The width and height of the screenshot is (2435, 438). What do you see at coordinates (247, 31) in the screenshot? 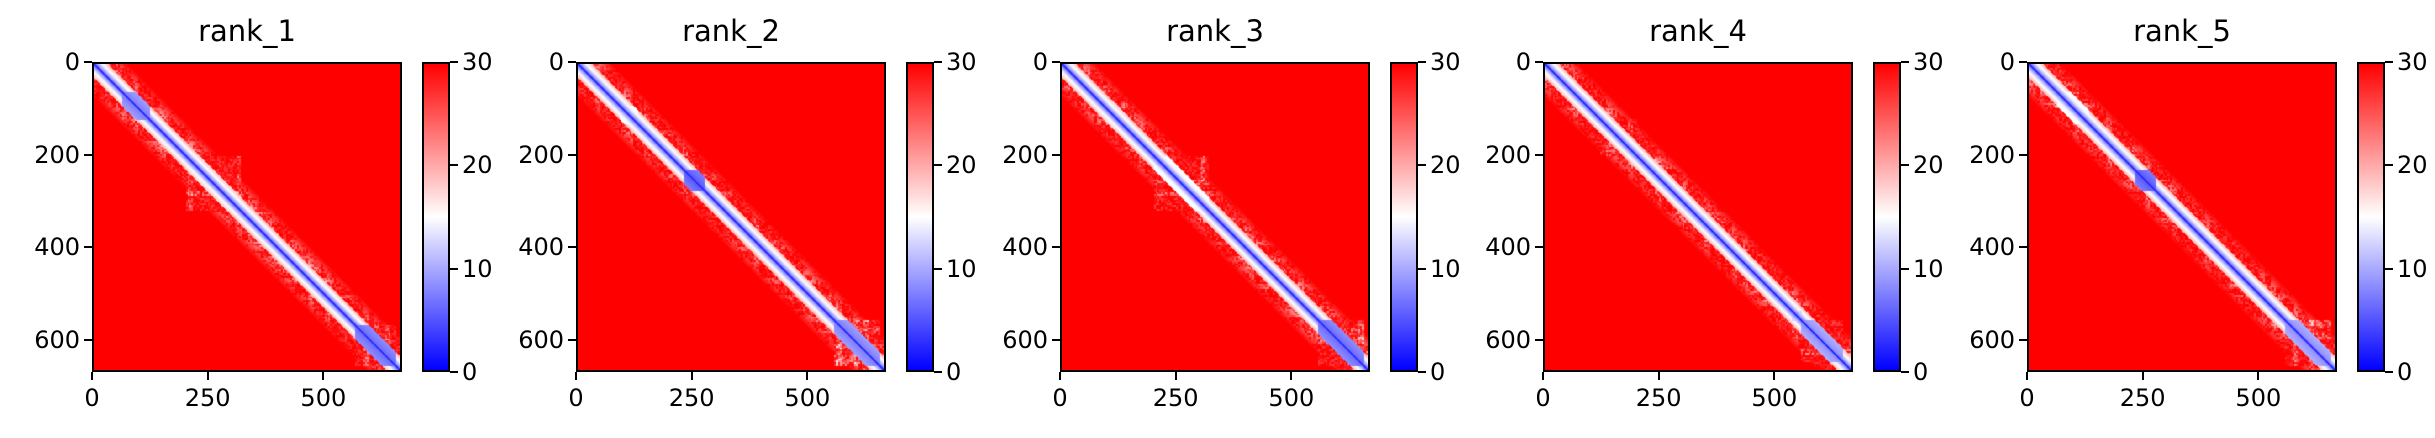
I see `chart-title: rank_1` at bounding box center [247, 31].